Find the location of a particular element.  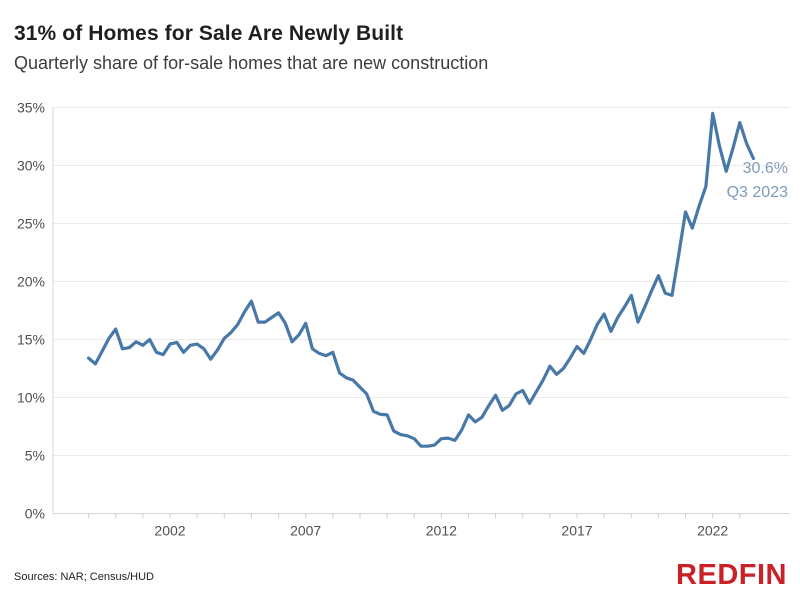

y-tick-label: 10% is located at coordinates (31, 398).